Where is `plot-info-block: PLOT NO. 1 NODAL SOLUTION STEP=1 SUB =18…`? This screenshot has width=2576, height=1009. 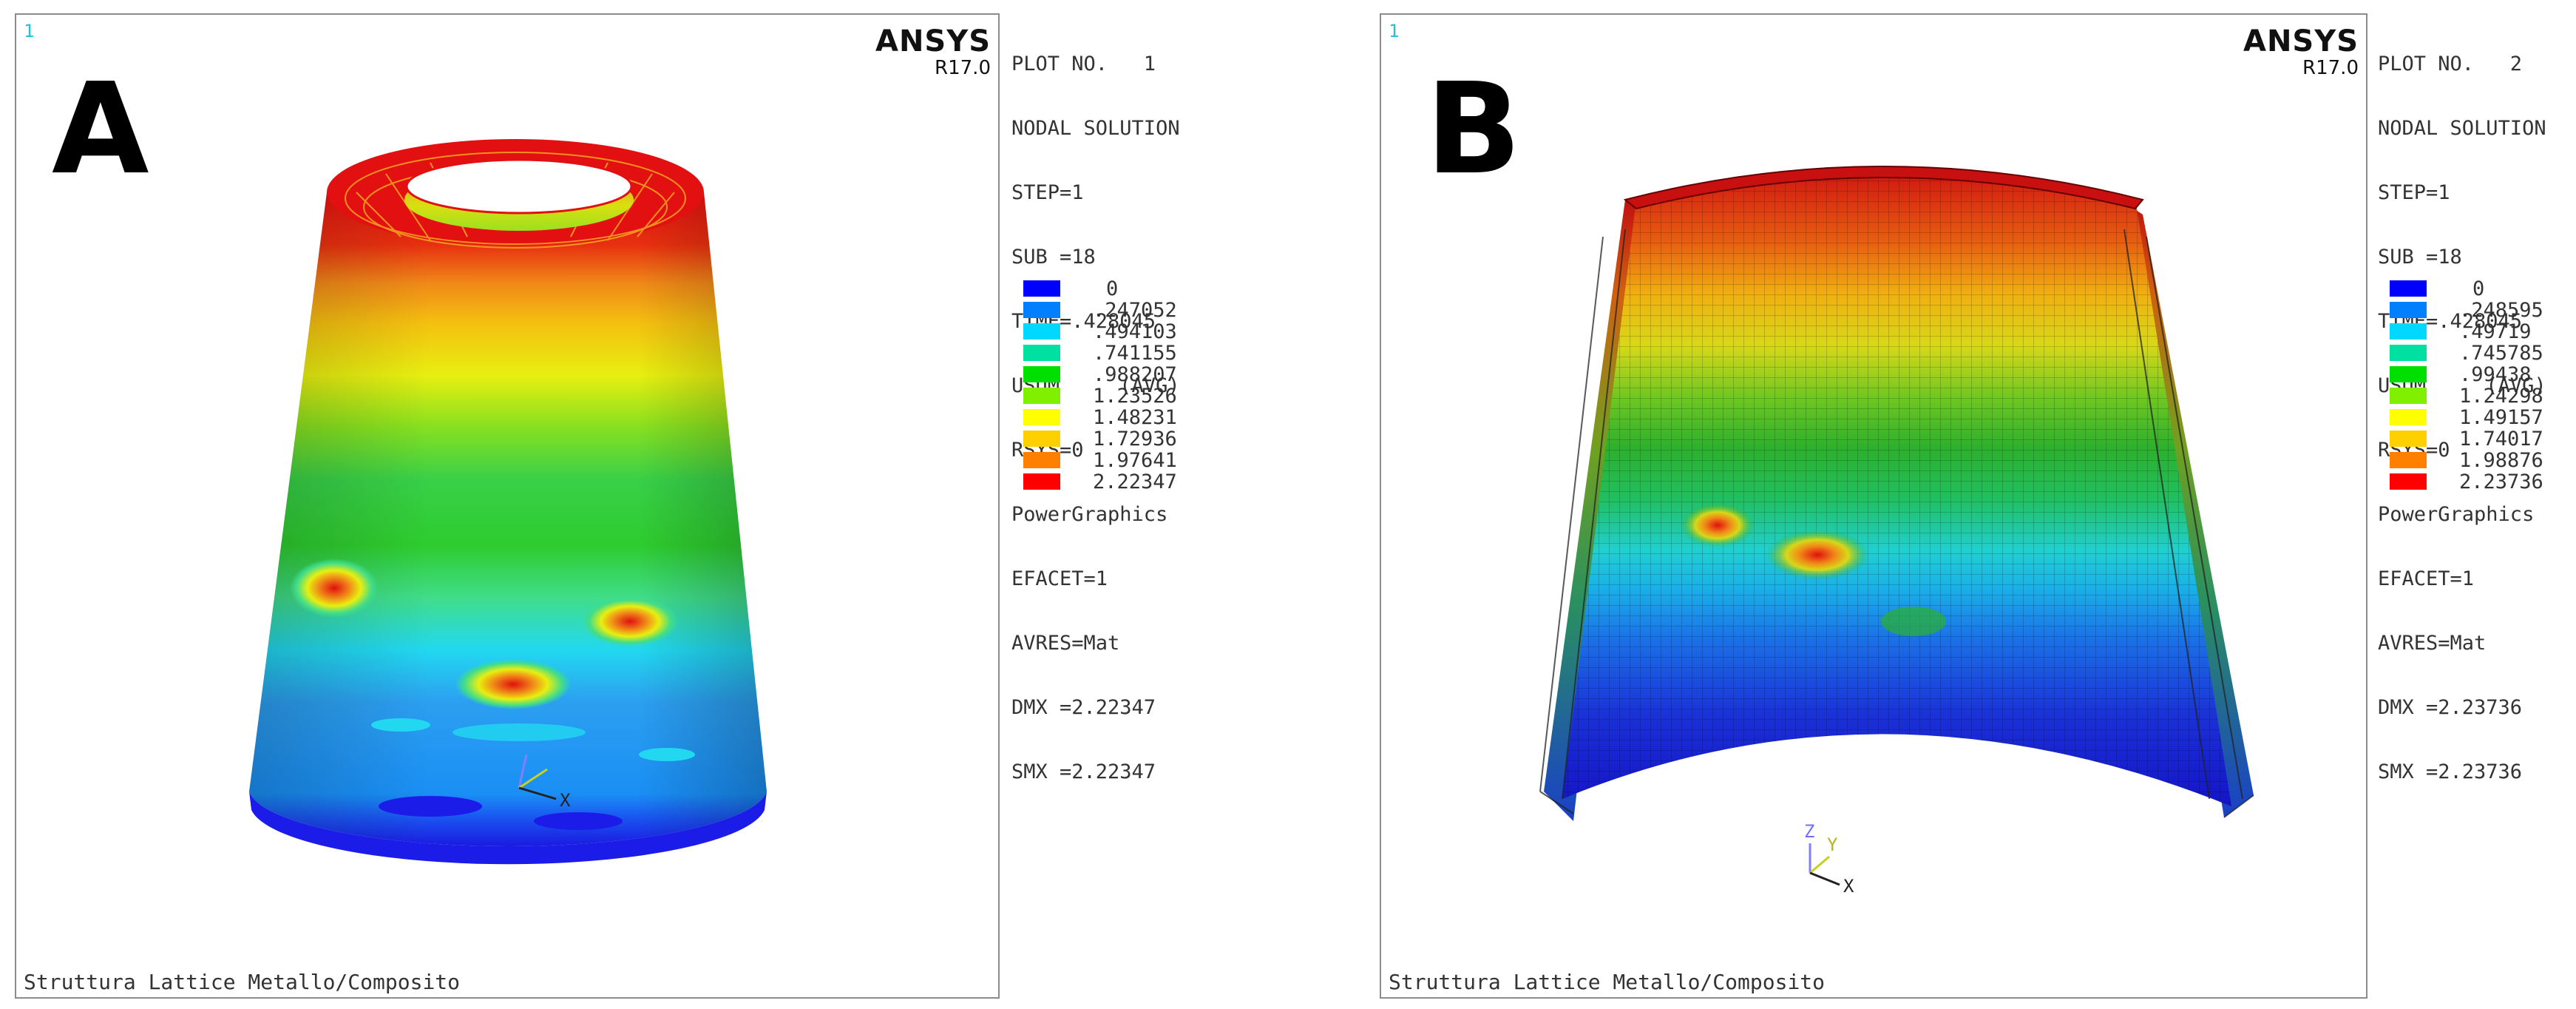
plot-info-block: PLOT NO. 1 NODAL SOLUTION STEP=1 SUB =18… is located at coordinates (1095, 418).